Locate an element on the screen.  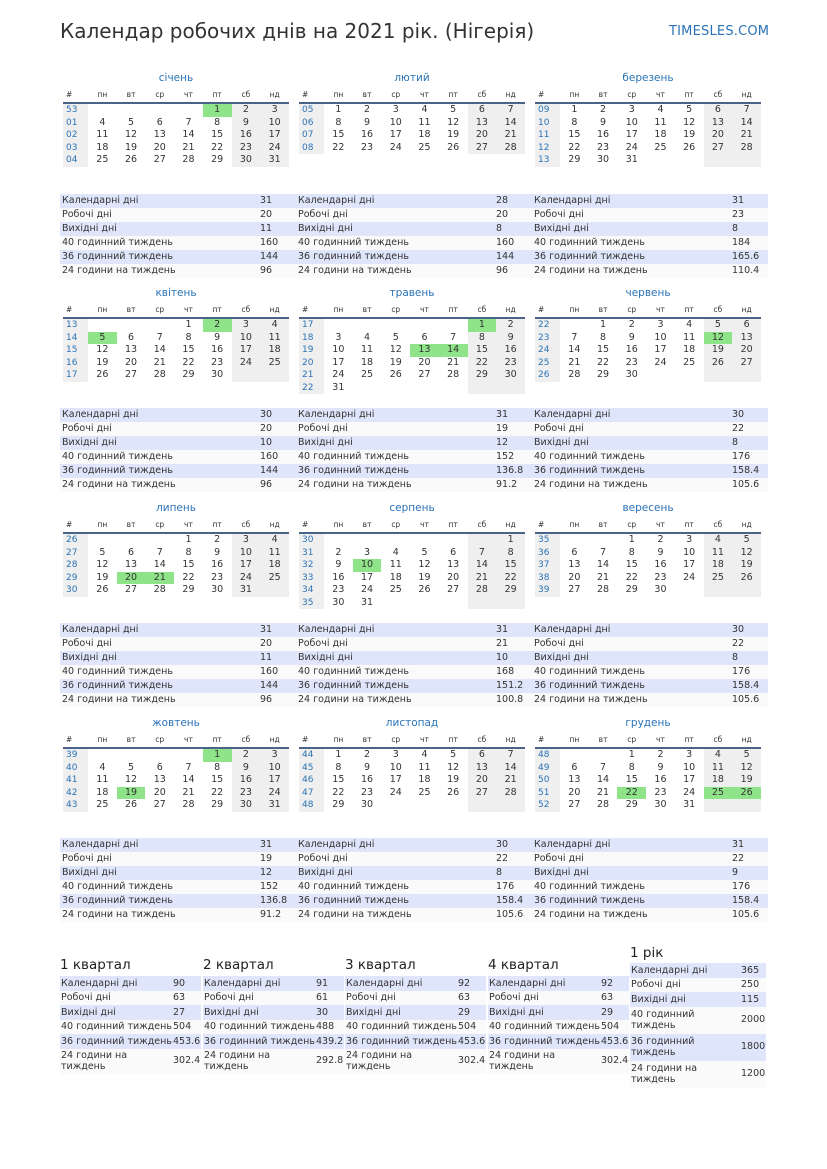
stat-label: 24 години на тиждень is located at coordinates (160, 915).